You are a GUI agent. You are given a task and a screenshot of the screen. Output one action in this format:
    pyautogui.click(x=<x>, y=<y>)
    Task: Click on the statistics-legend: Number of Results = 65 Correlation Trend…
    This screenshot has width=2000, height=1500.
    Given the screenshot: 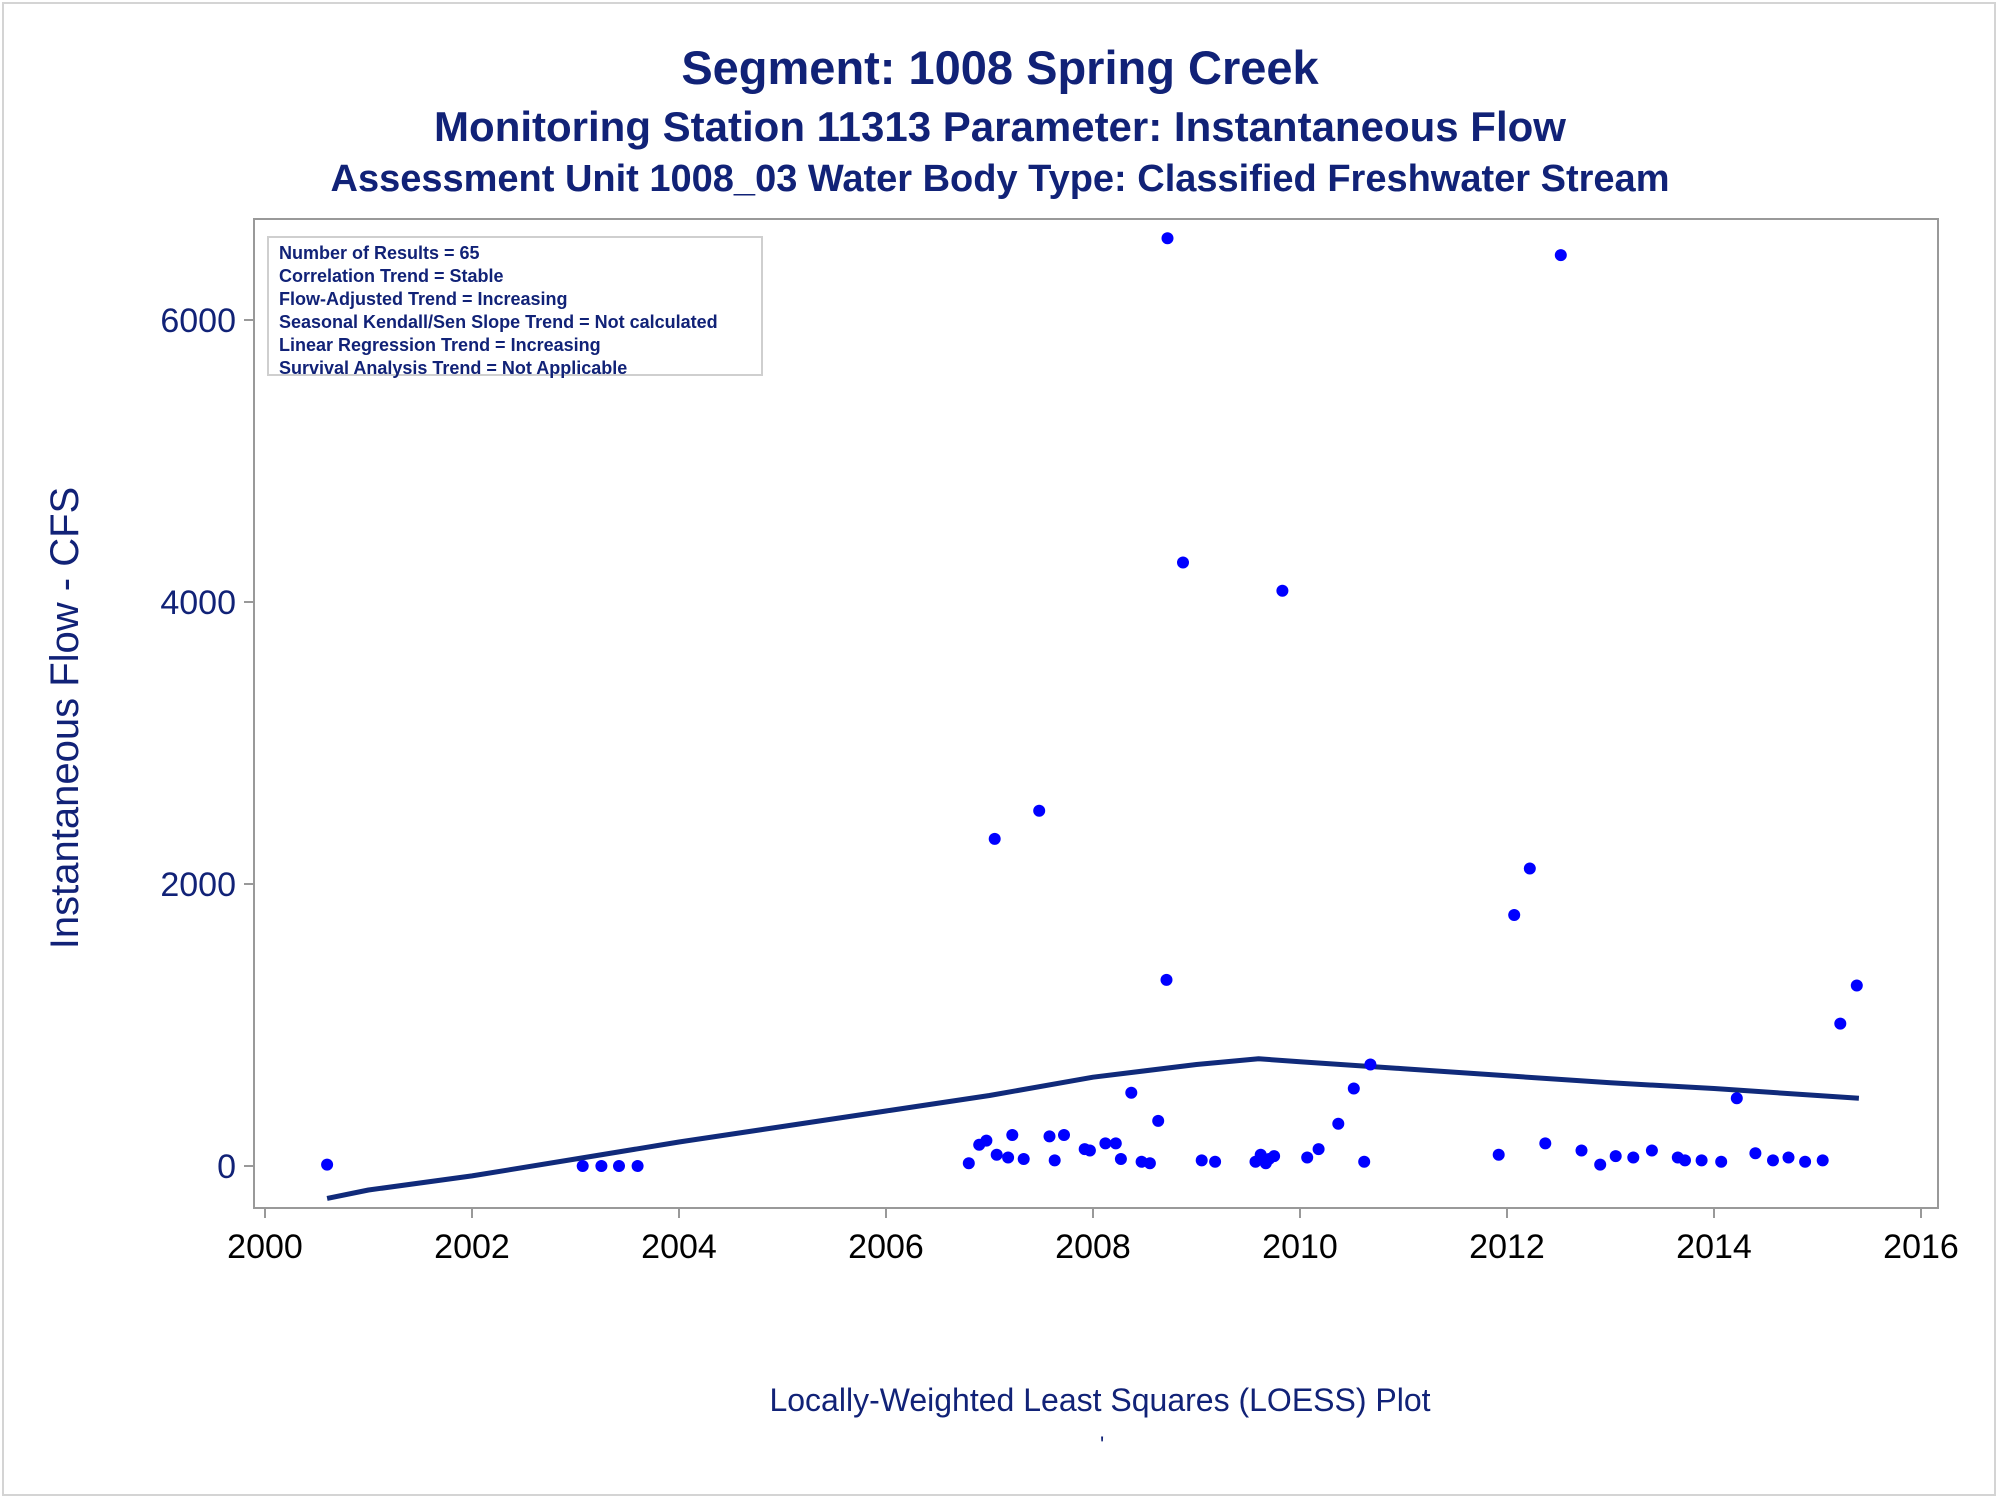 What is the action you would take?
    pyautogui.click(x=515, y=307)
    